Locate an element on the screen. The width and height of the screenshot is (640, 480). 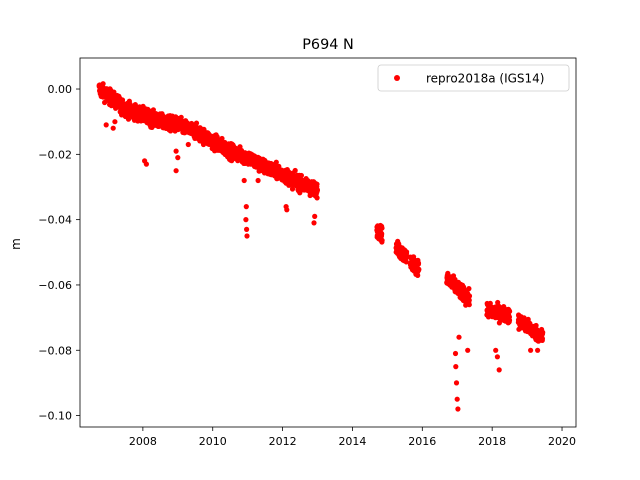
legend: repro2018a (IGS14) is located at coordinates (473, 78).